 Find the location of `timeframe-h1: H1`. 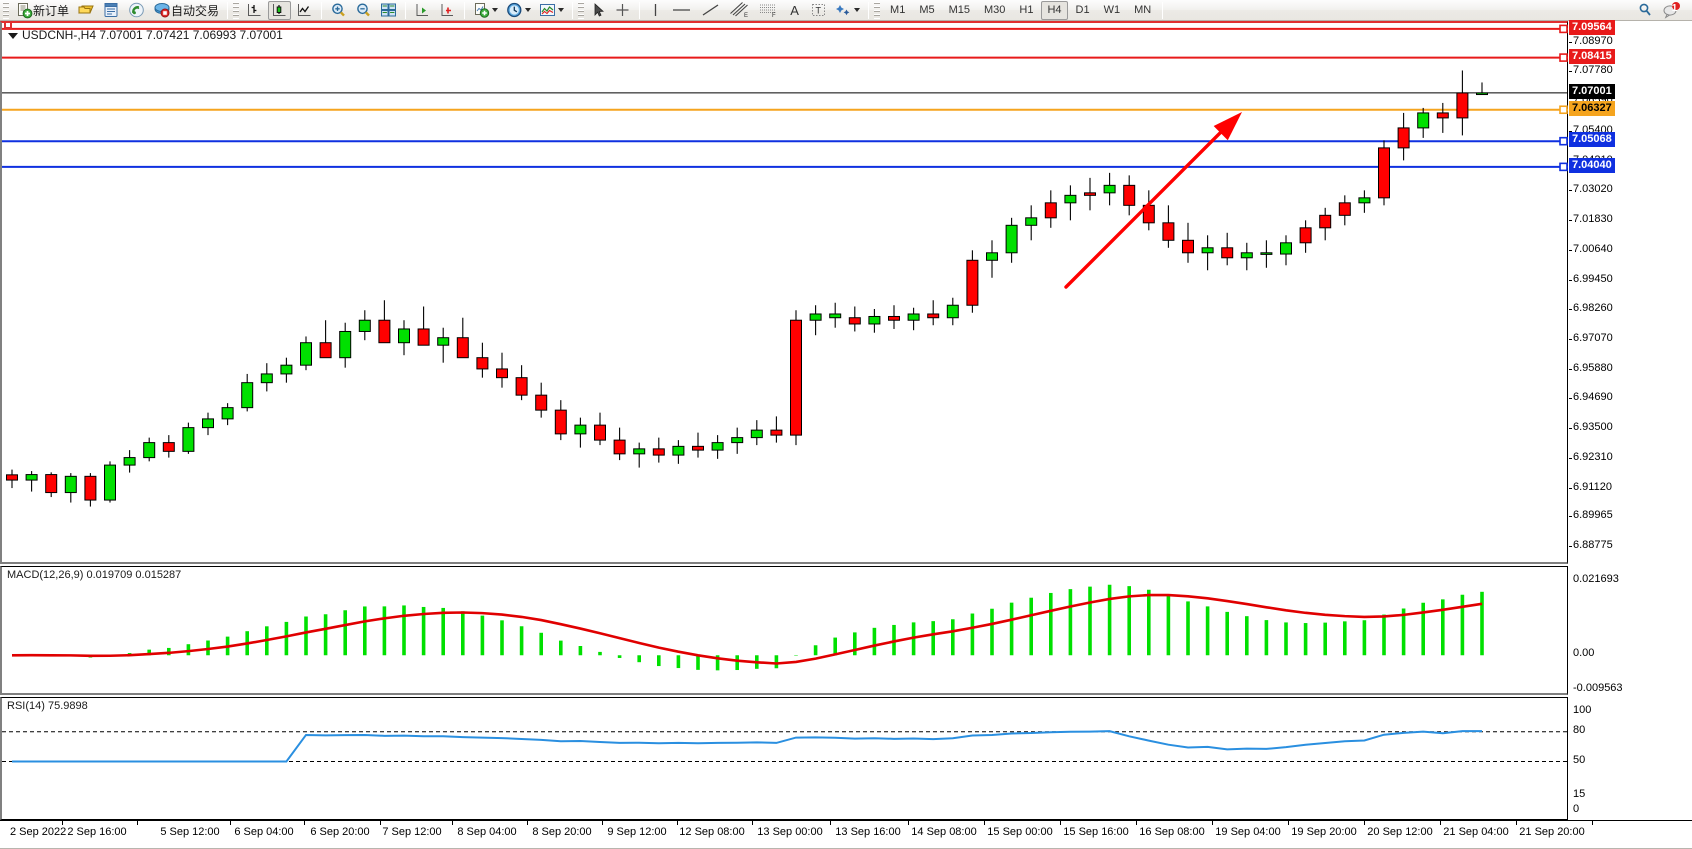

timeframe-h1: H1 is located at coordinates (1026, 10).